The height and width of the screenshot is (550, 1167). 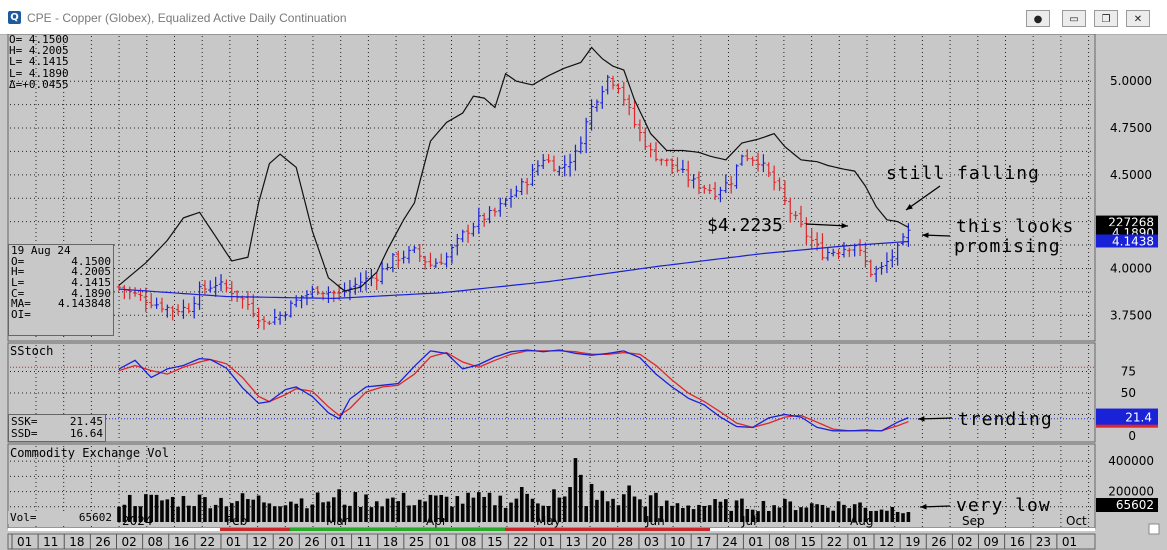 I want to click on day-label: 16, so click(x=1017, y=542).